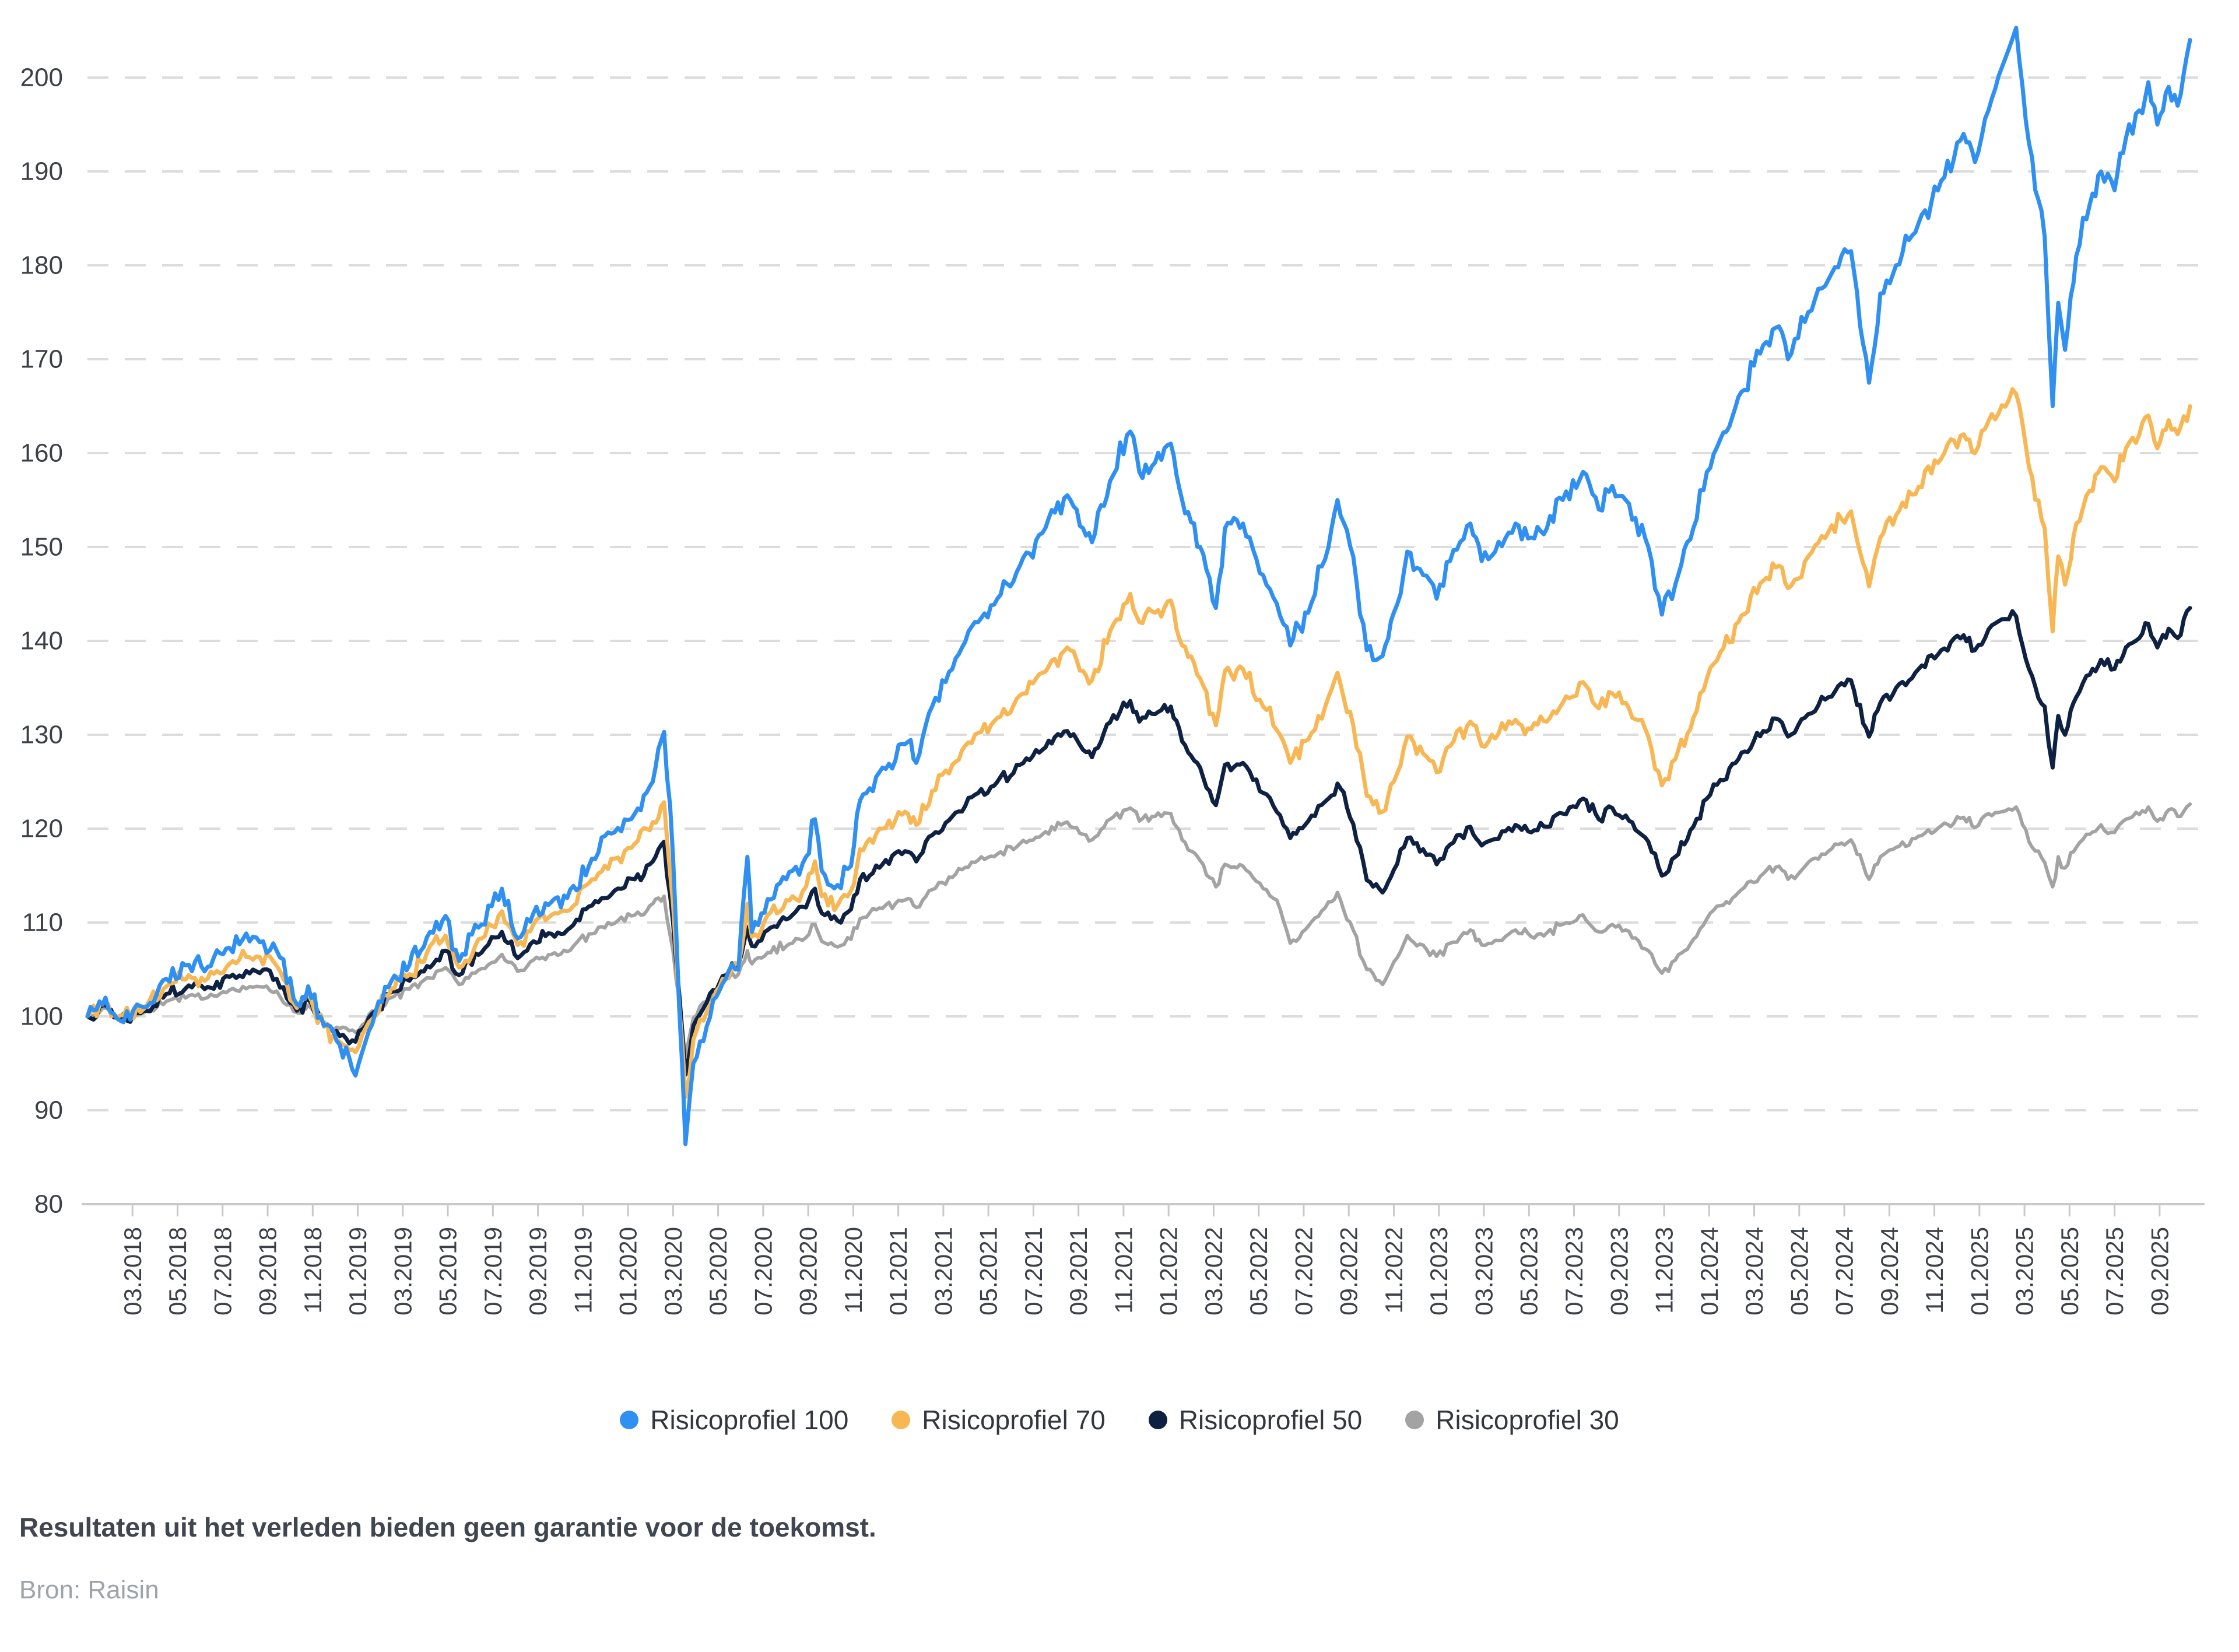 This screenshot has width=2239, height=1652. What do you see at coordinates (1124, 1270) in the screenshot?
I see `x-axis-label-11.2021: 11.2021` at bounding box center [1124, 1270].